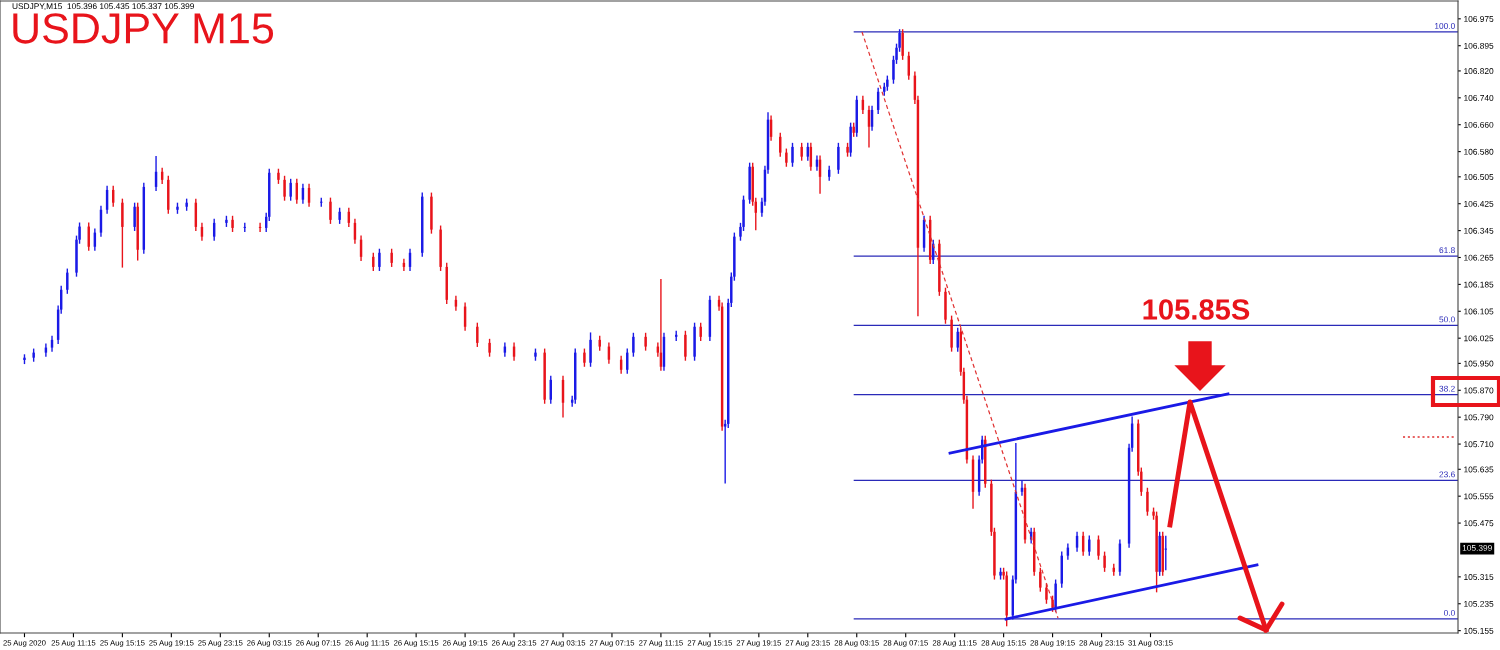 The height and width of the screenshot is (650, 1500). I want to click on annotation: 61.8, so click(1447, 250).